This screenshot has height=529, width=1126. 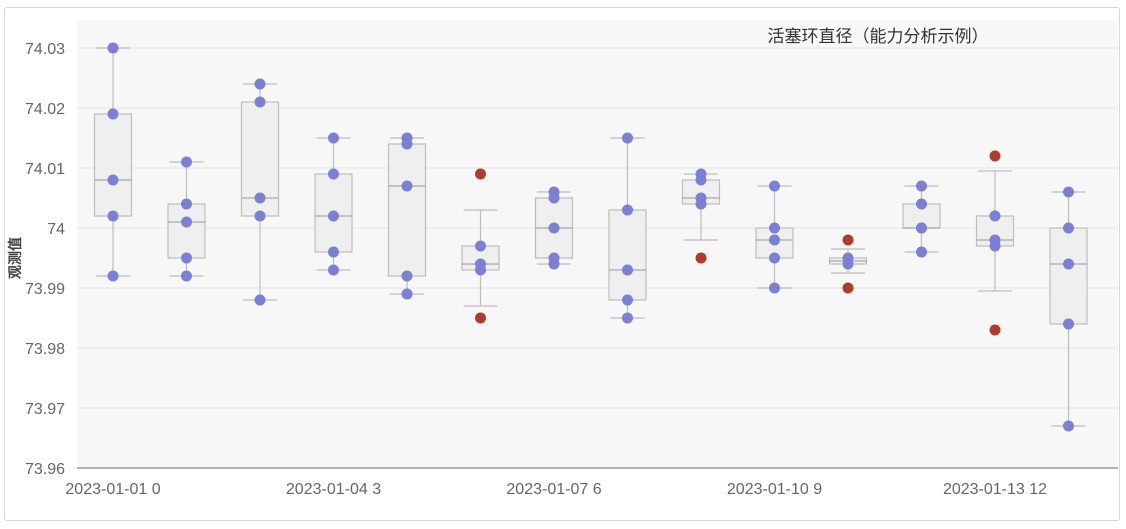 I want to click on y-tick-label: 74.03, so click(x=45, y=49).